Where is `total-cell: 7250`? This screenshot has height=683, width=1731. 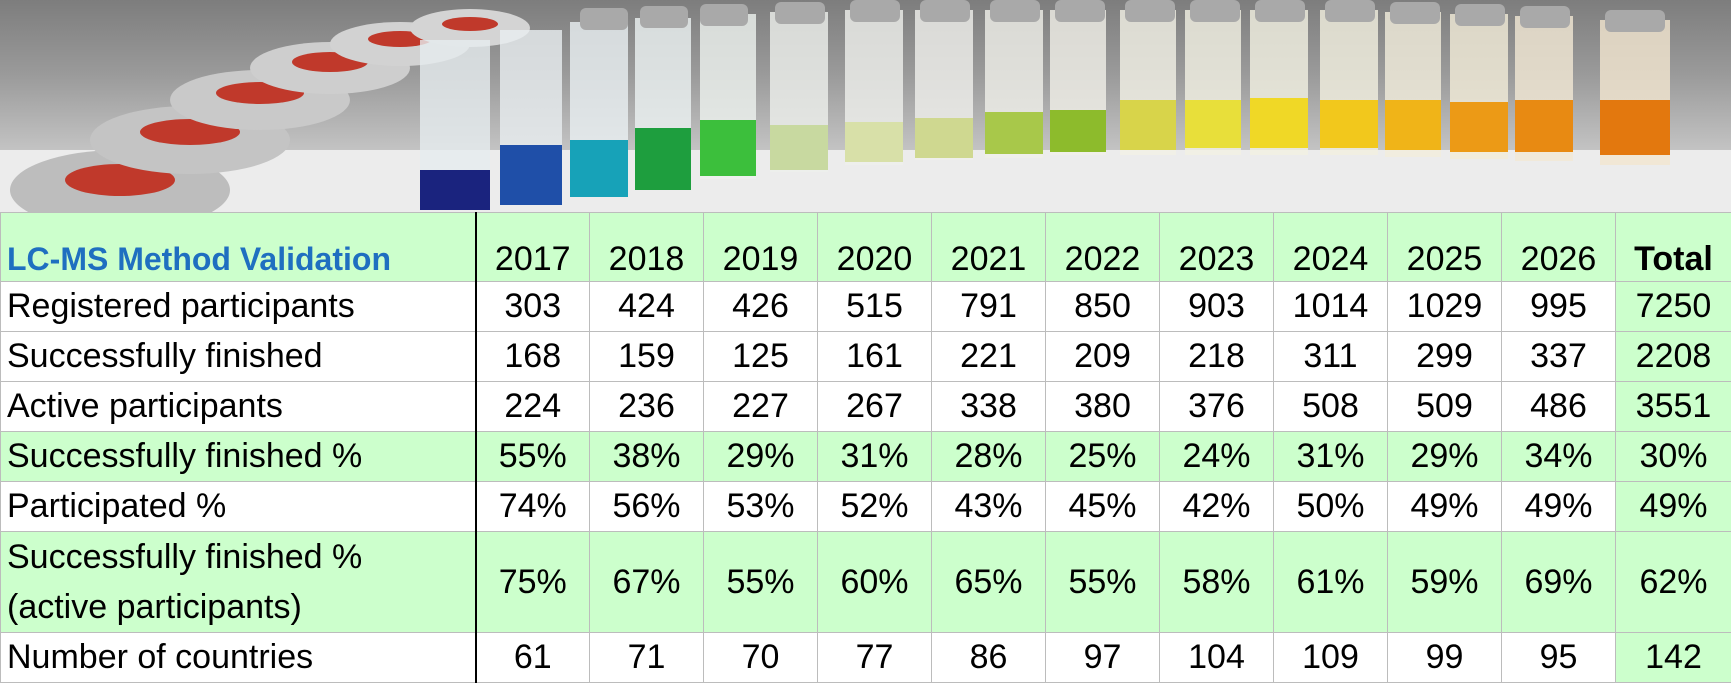 total-cell: 7250 is located at coordinates (1673, 307).